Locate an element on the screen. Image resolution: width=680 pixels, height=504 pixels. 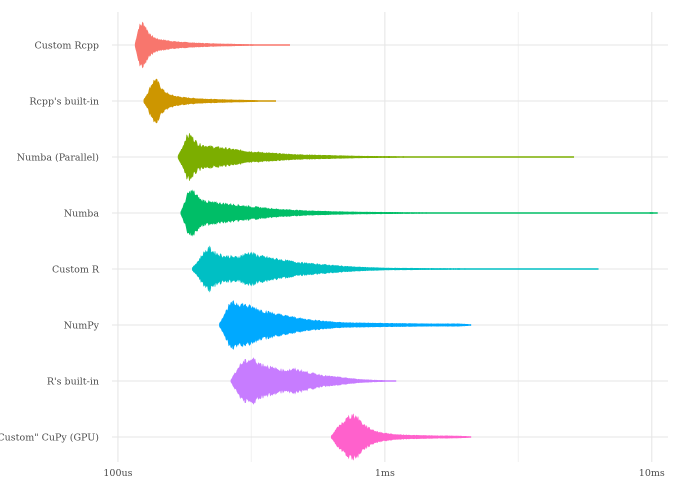
violin-rcpp-s-built-in is located at coordinates (210, 101).